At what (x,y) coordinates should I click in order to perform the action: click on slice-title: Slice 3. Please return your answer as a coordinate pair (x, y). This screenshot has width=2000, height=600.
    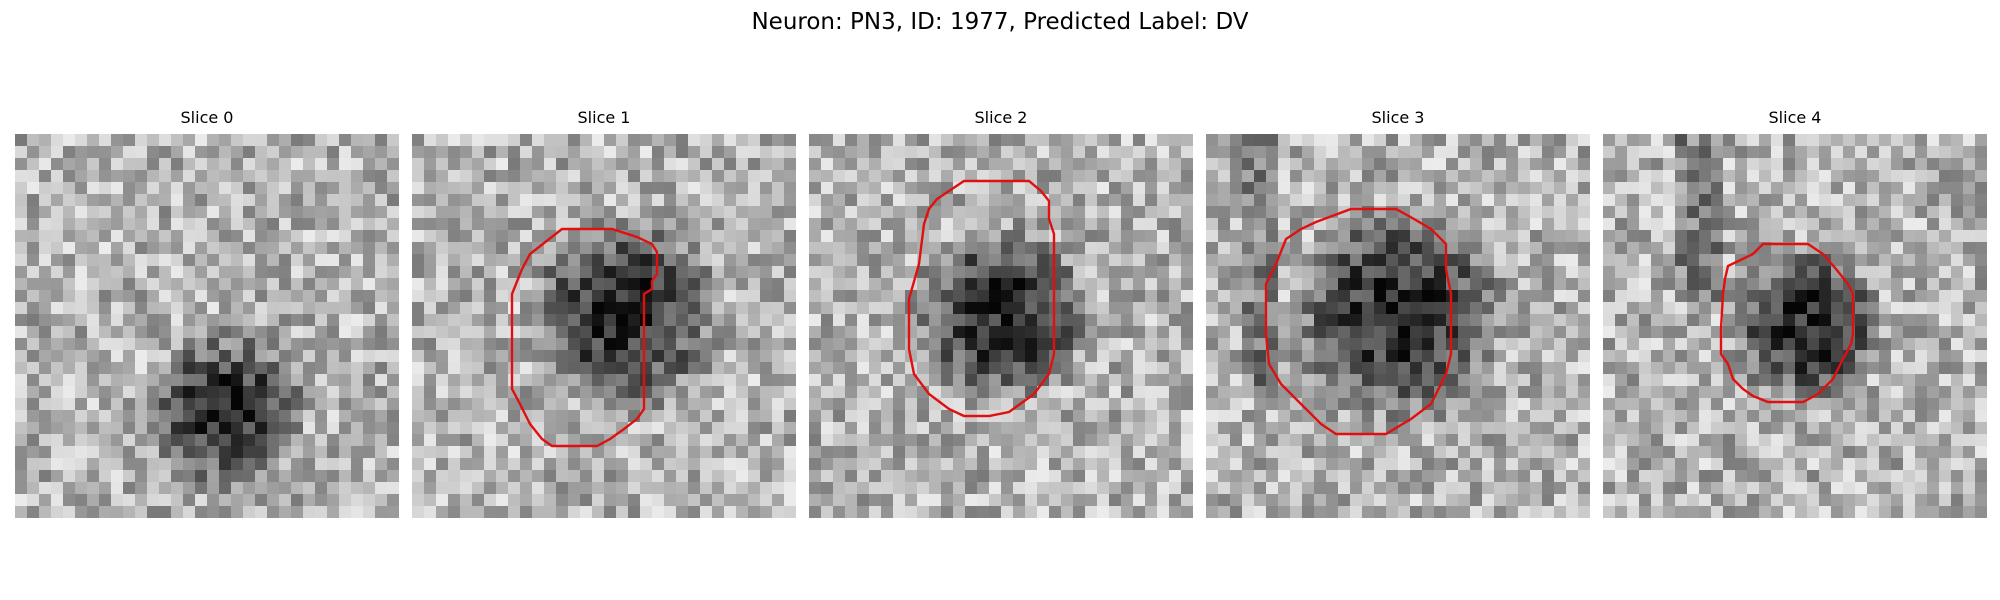
    Looking at the image, I should click on (1398, 117).